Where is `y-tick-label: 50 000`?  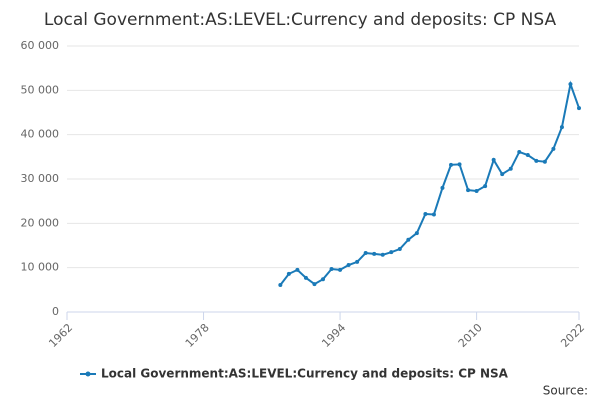
y-tick-label: 50 000 is located at coordinates (40, 89).